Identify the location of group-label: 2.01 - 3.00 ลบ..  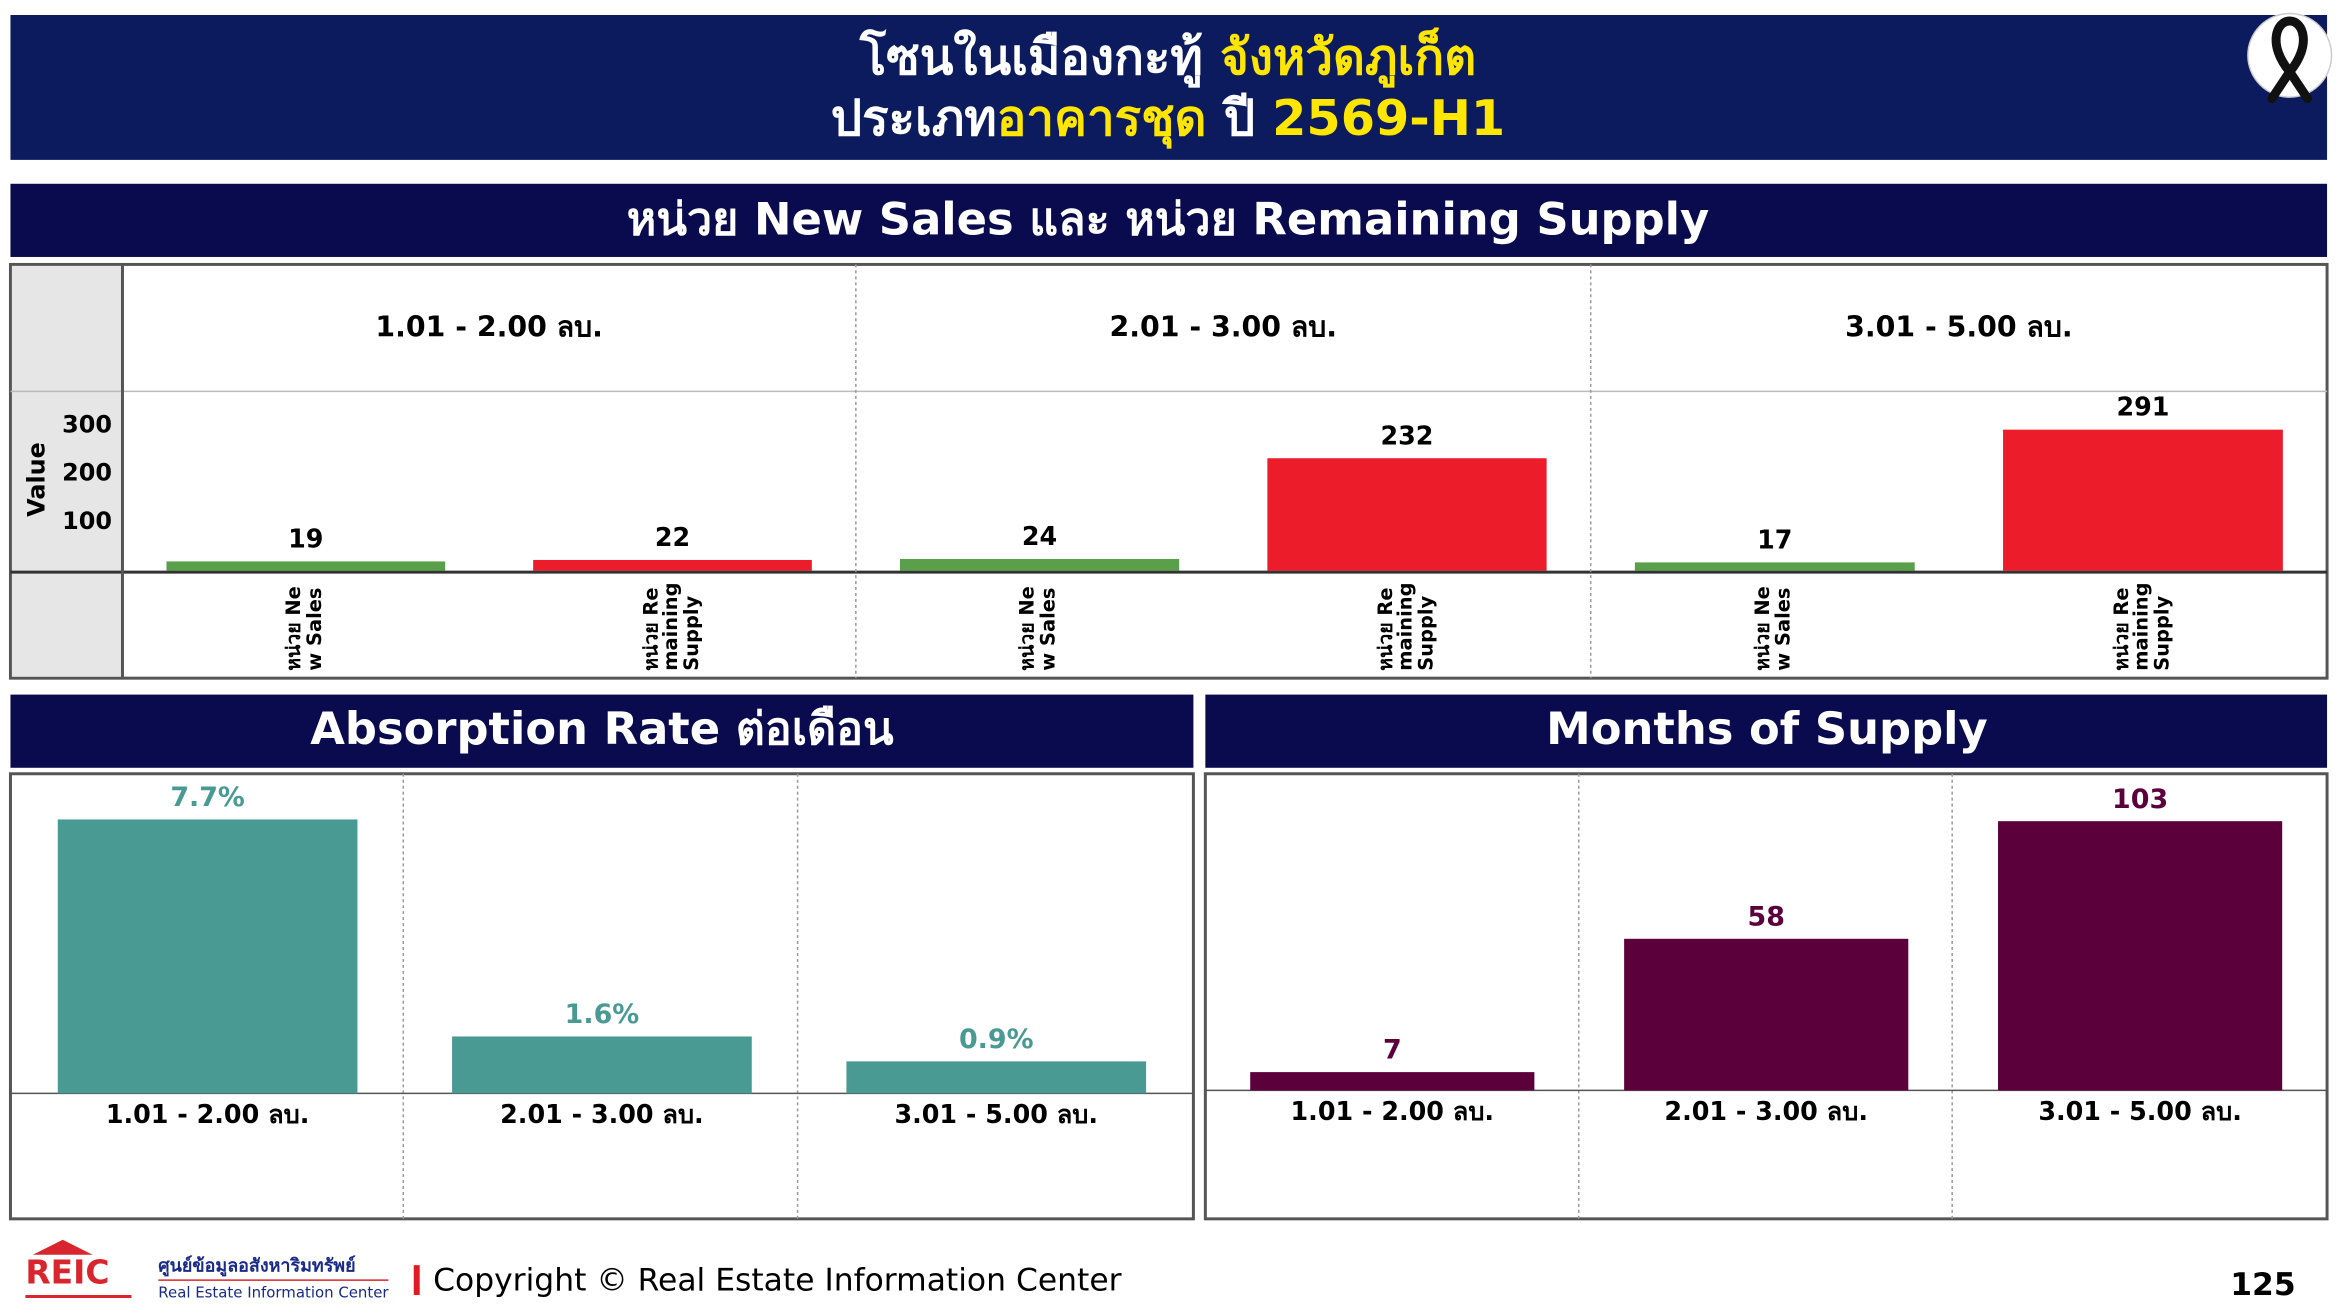
(1223, 327).